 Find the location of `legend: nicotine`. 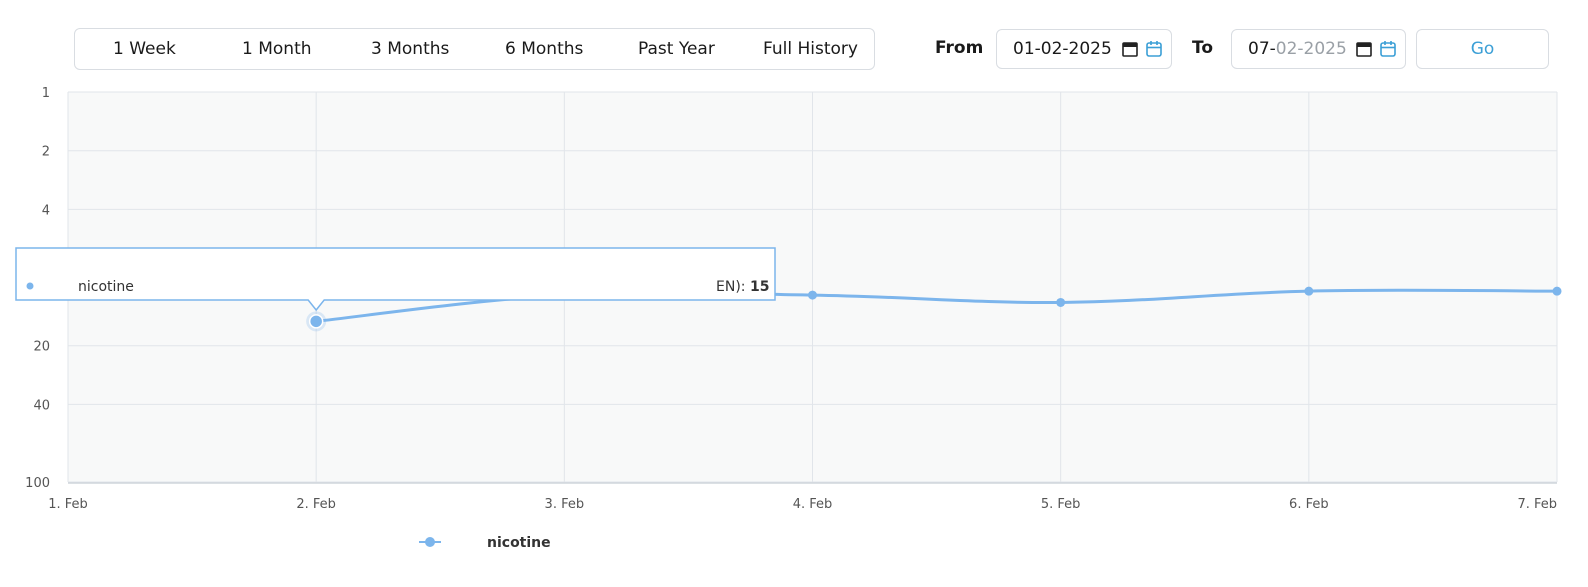

legend: nicotine is located at coordinates (485, 543).